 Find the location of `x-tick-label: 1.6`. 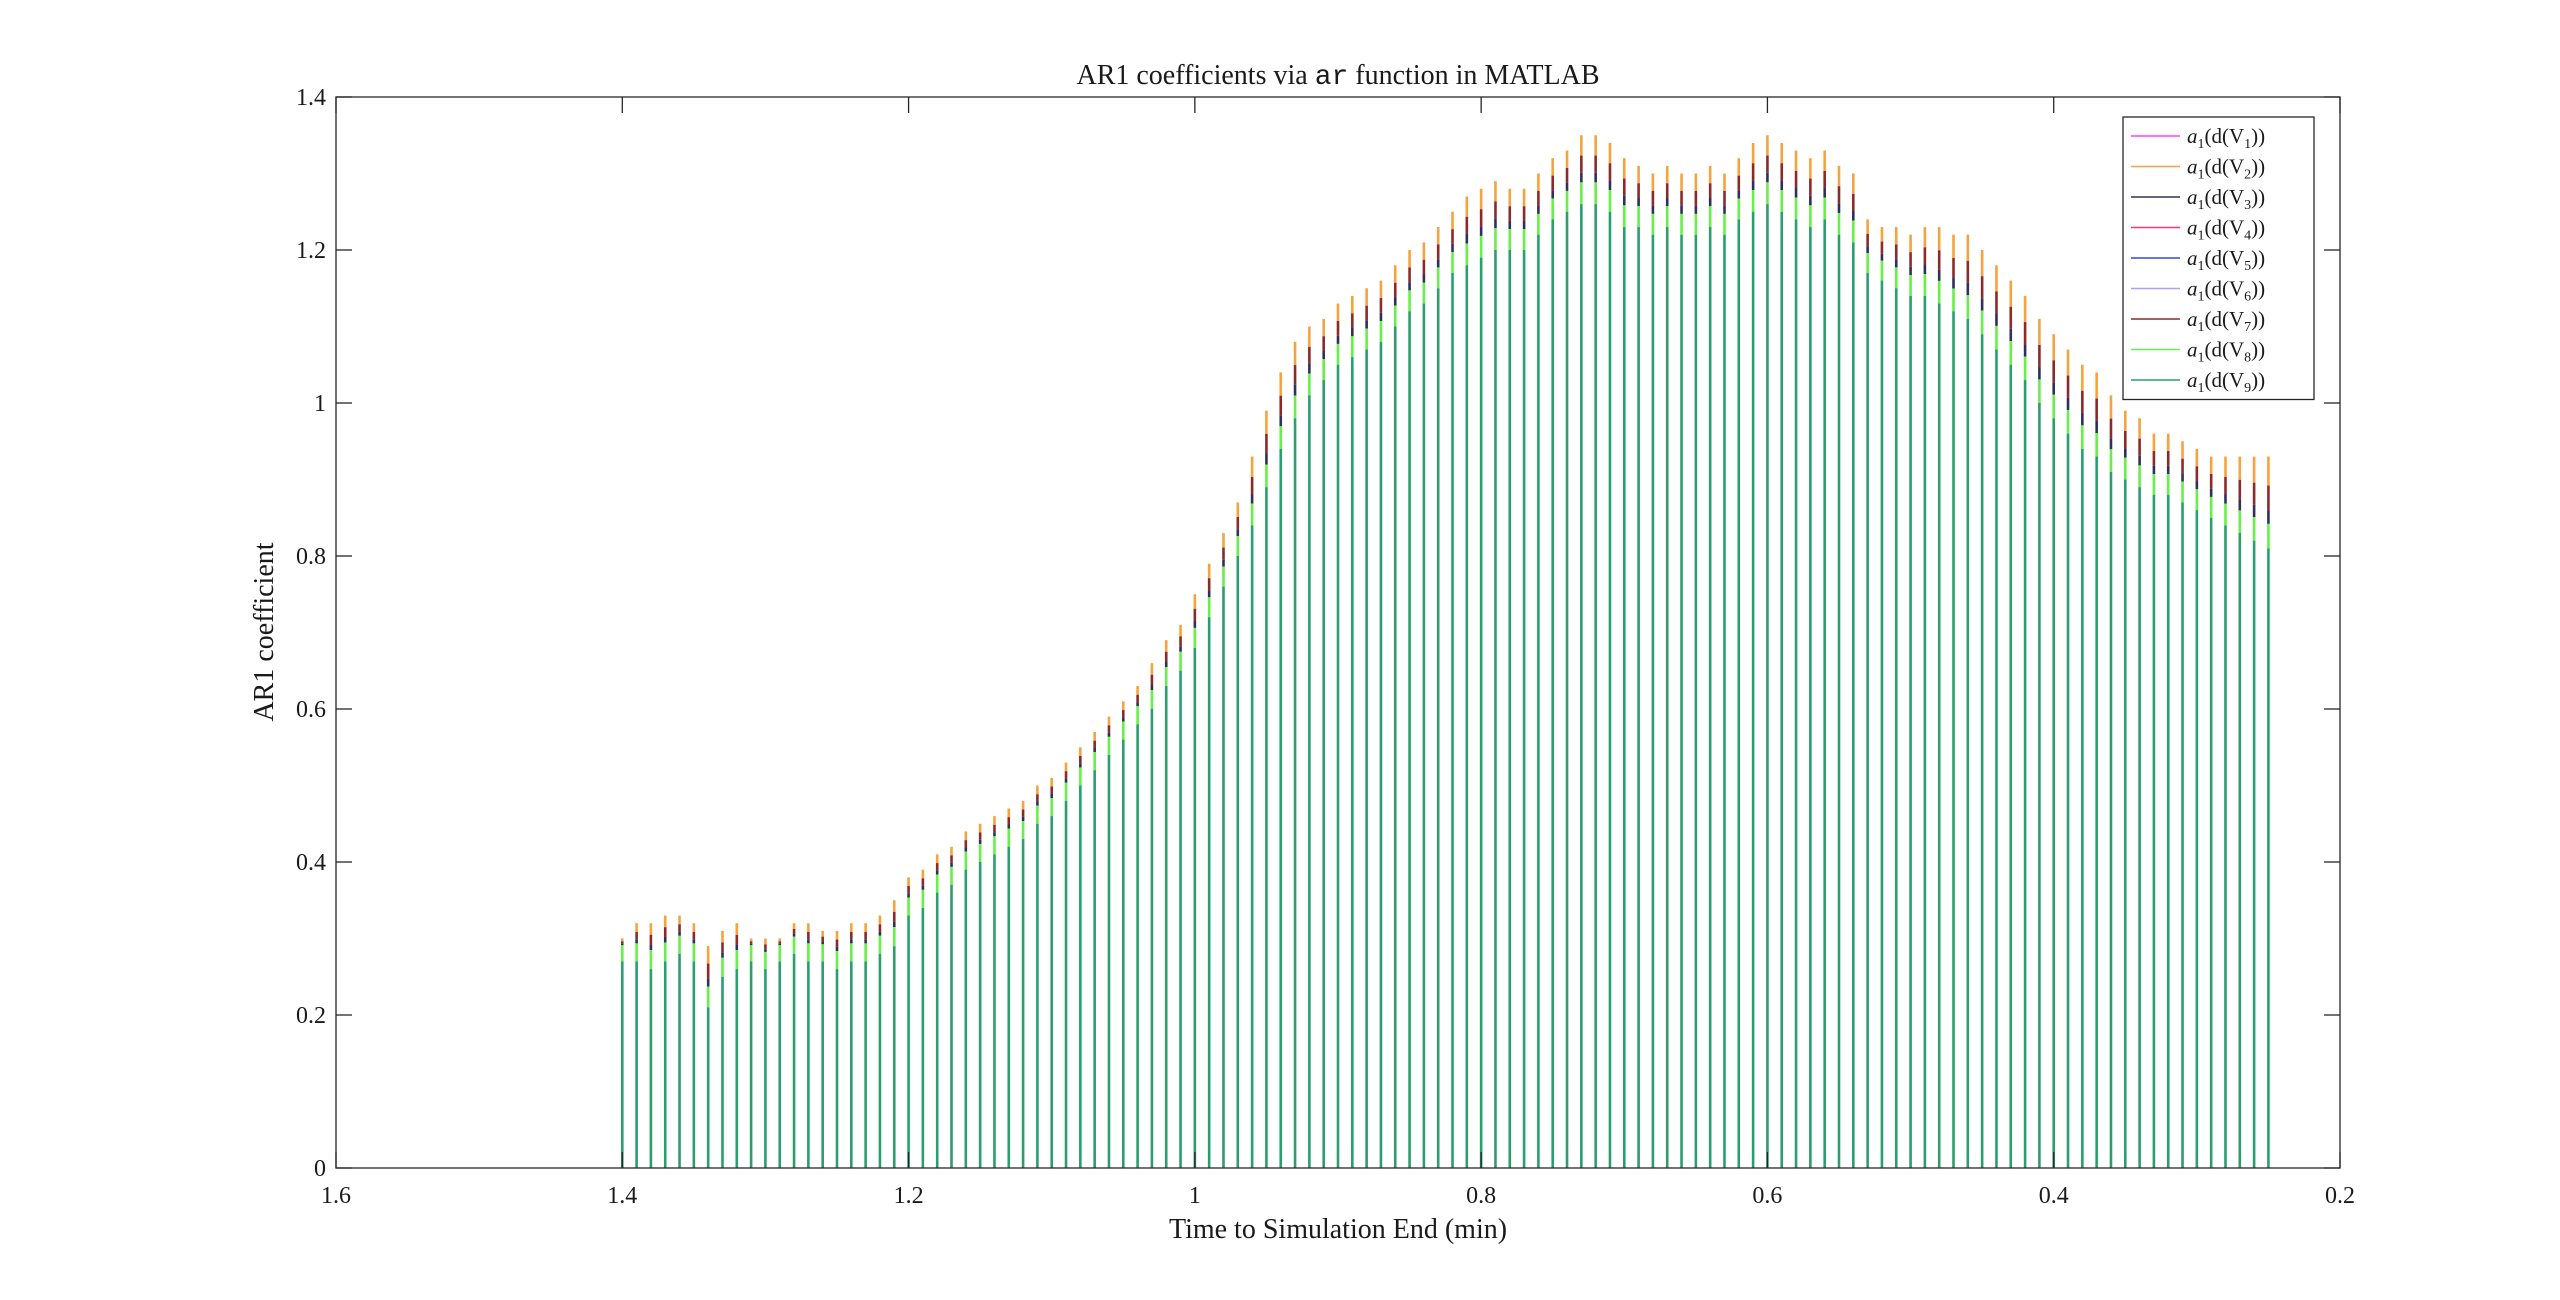

x-tick-label: 1.6 is located at coordinates (336, 1196).